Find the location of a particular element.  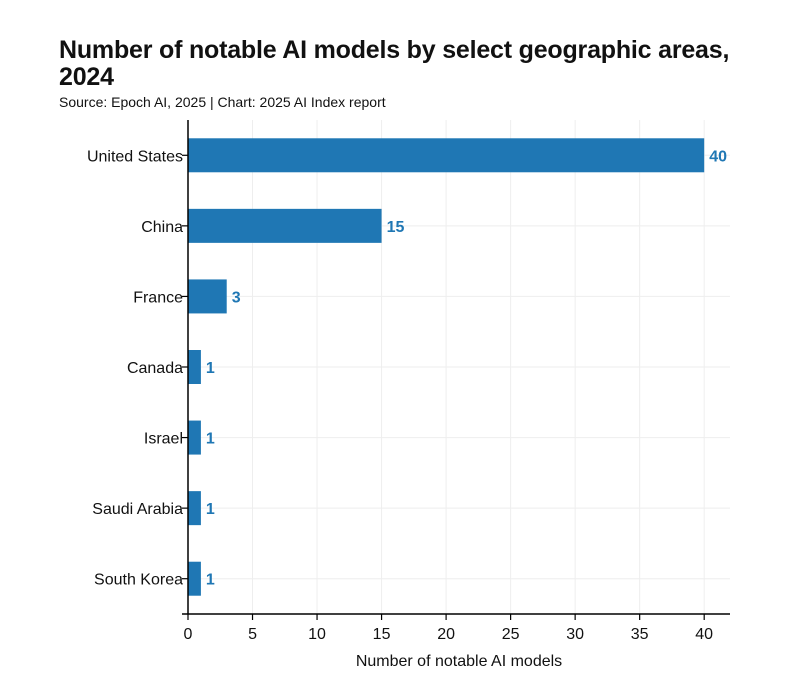

x-tick-label: 15 is located at coordinates (382, 634).